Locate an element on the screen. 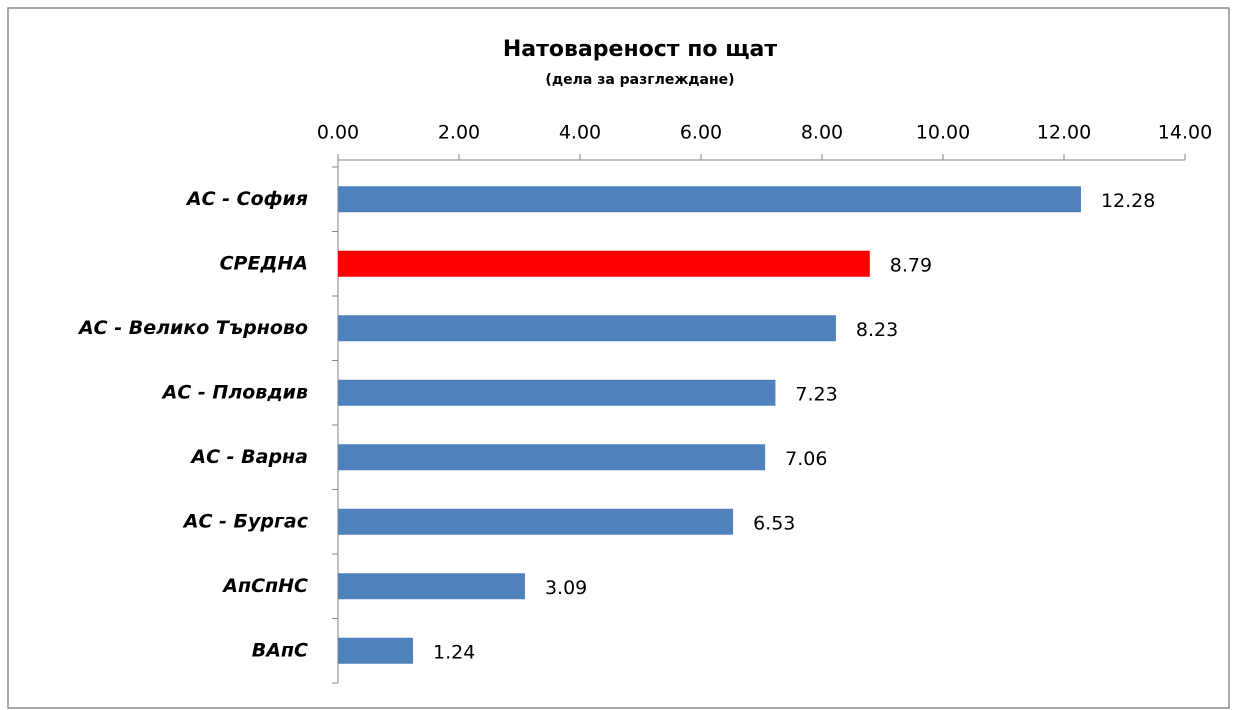 The image size is (1237, 710). data-label: 7.23 is located at coordinates (816, 394).